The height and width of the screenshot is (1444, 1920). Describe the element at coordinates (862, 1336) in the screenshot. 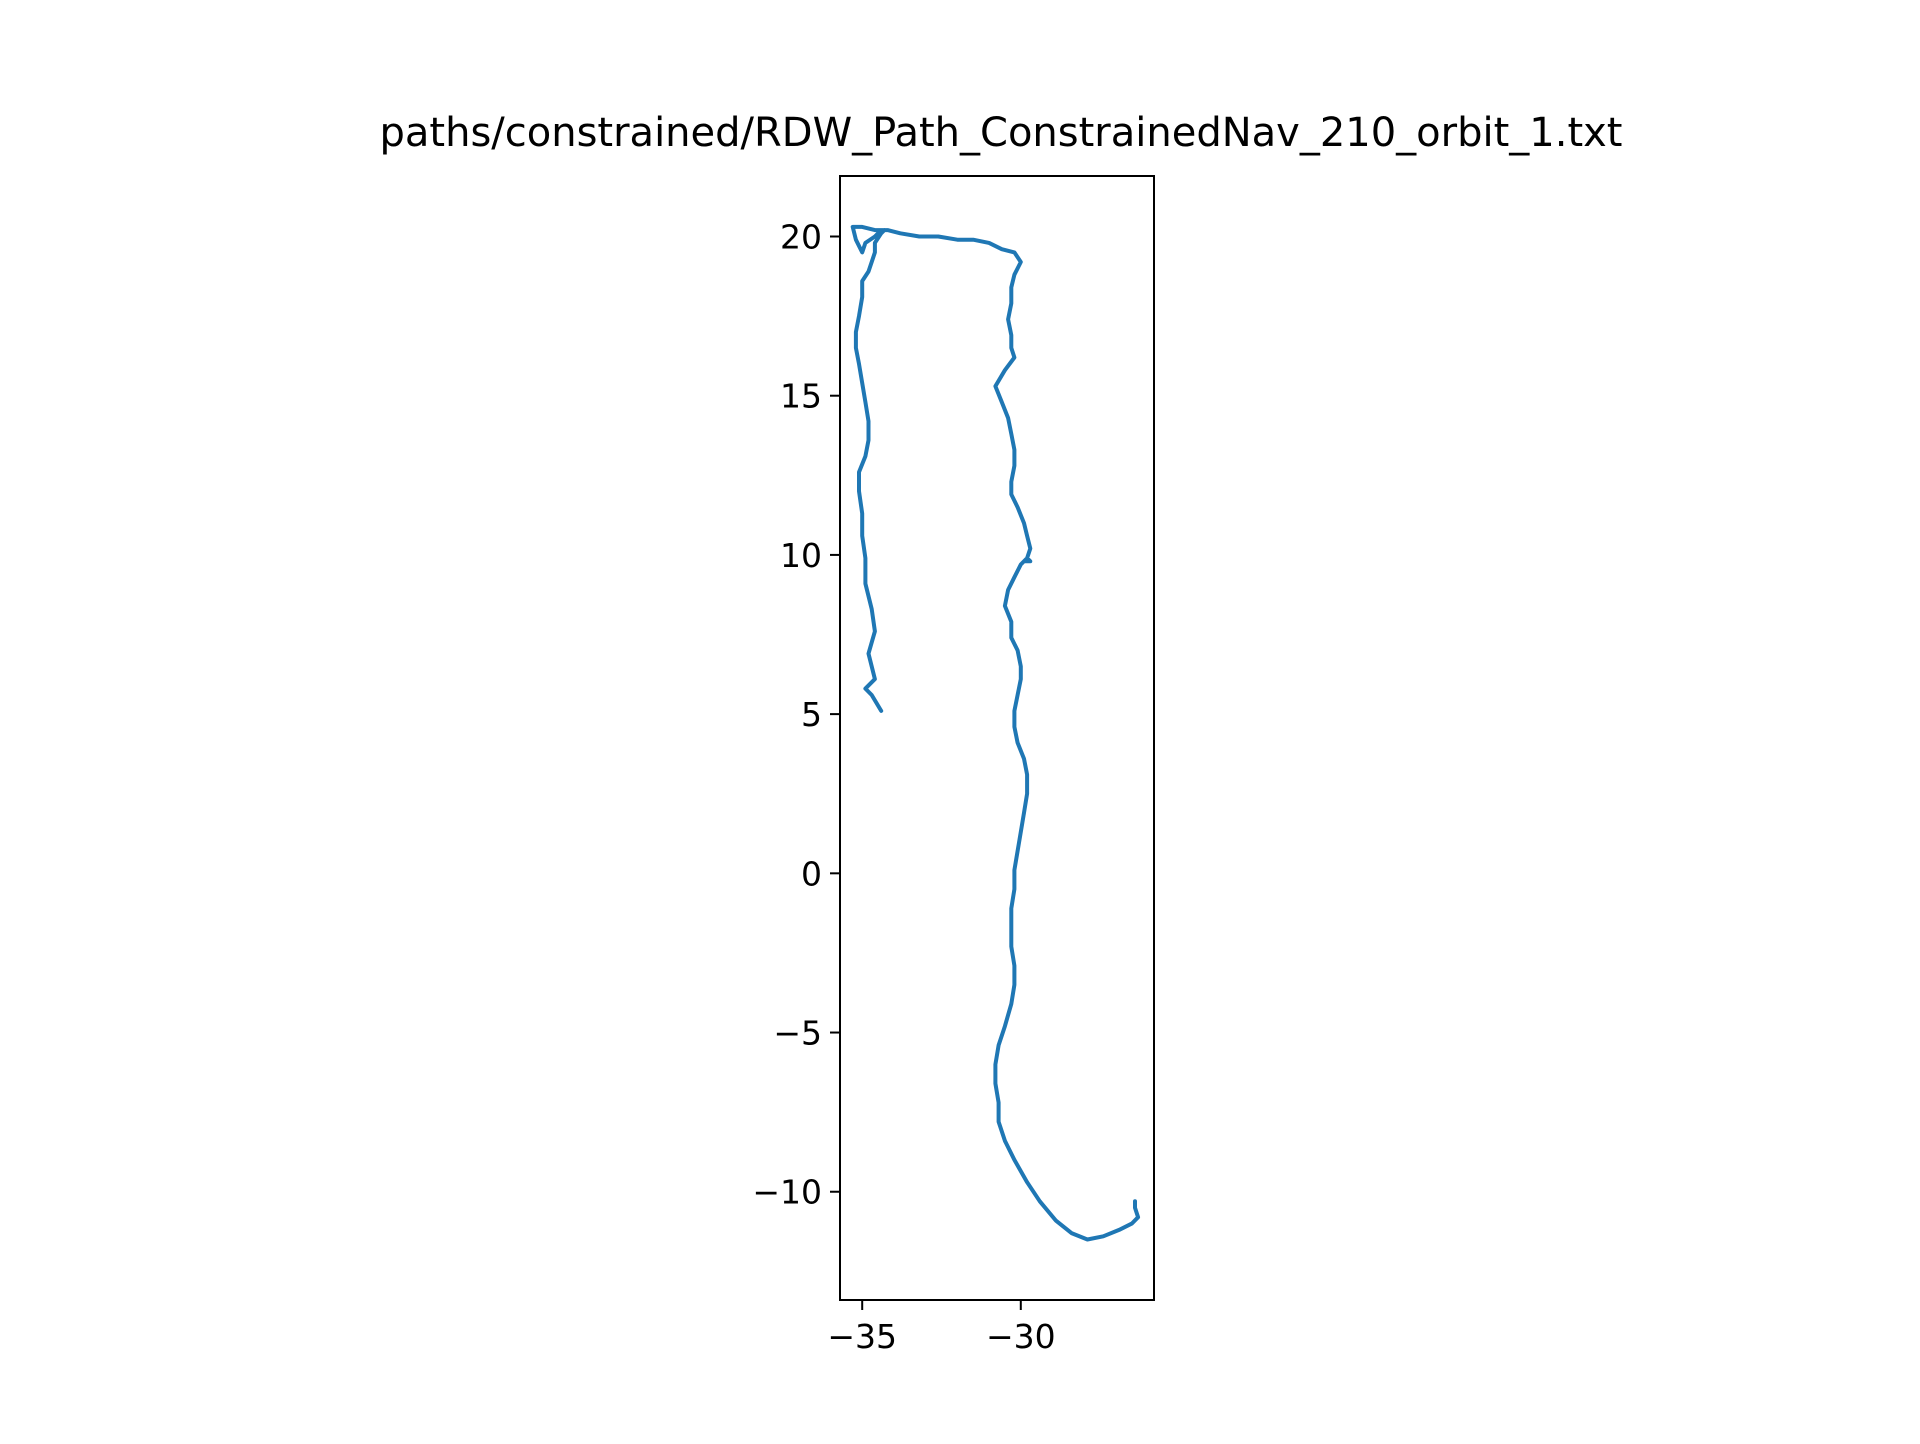

I see `x-tick-label: −35` at that location.